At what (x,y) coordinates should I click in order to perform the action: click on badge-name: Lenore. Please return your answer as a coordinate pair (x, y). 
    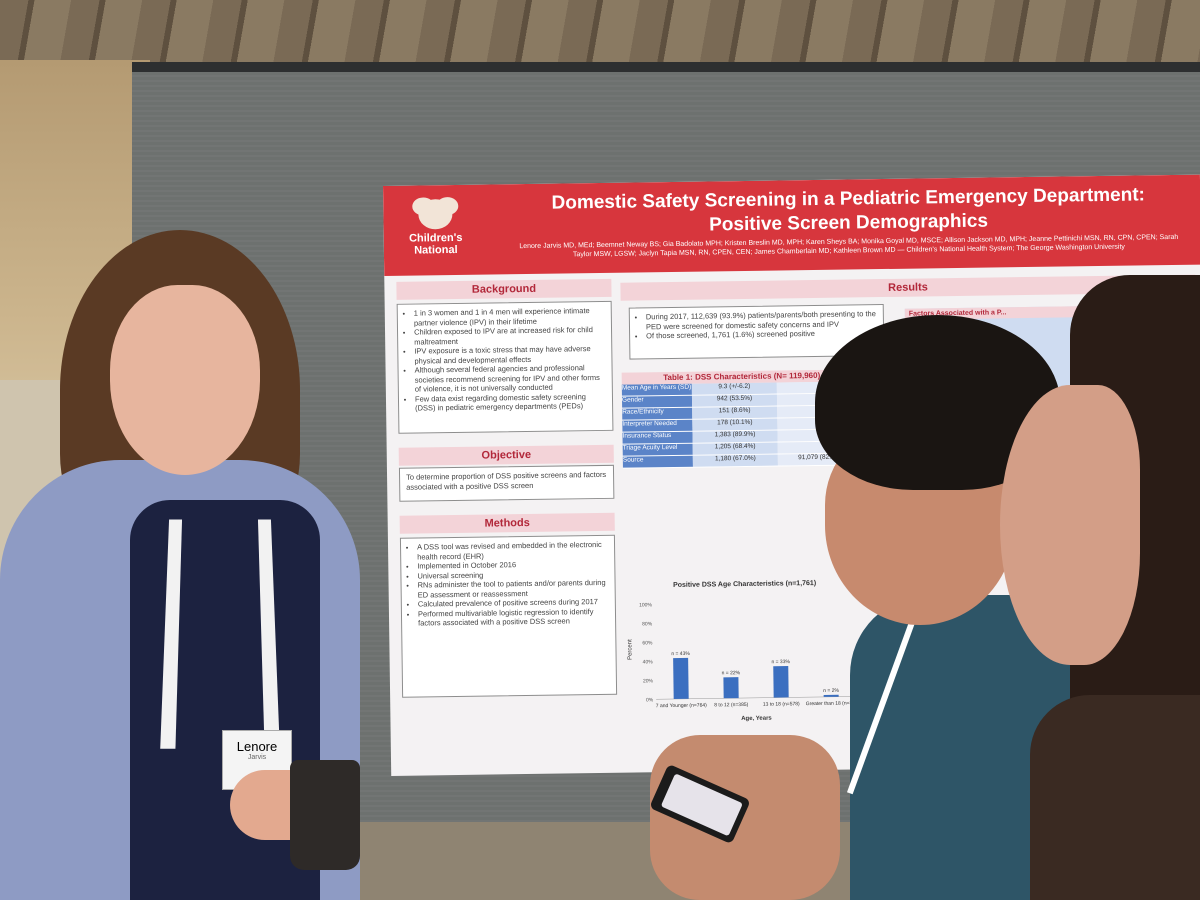
    Looking at the image, I should click on (257, 746).